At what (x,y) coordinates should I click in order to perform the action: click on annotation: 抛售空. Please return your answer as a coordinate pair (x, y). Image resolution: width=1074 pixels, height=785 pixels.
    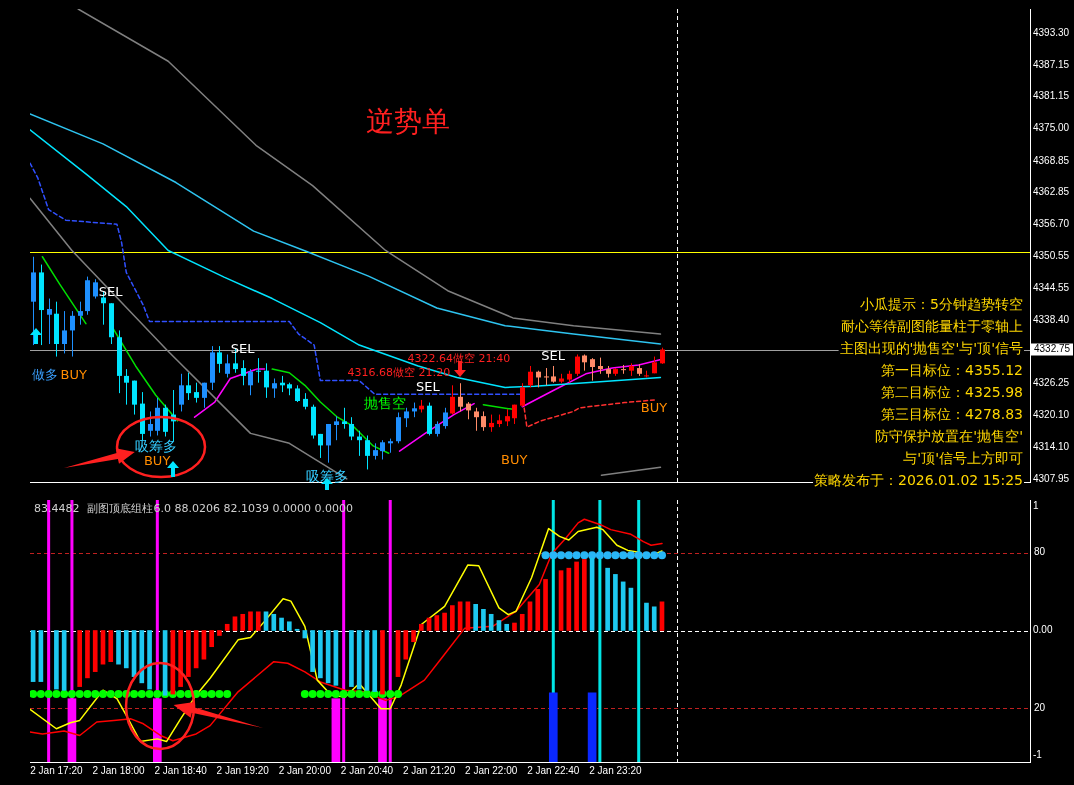
    Looking at the image, I should click on (385, 402).